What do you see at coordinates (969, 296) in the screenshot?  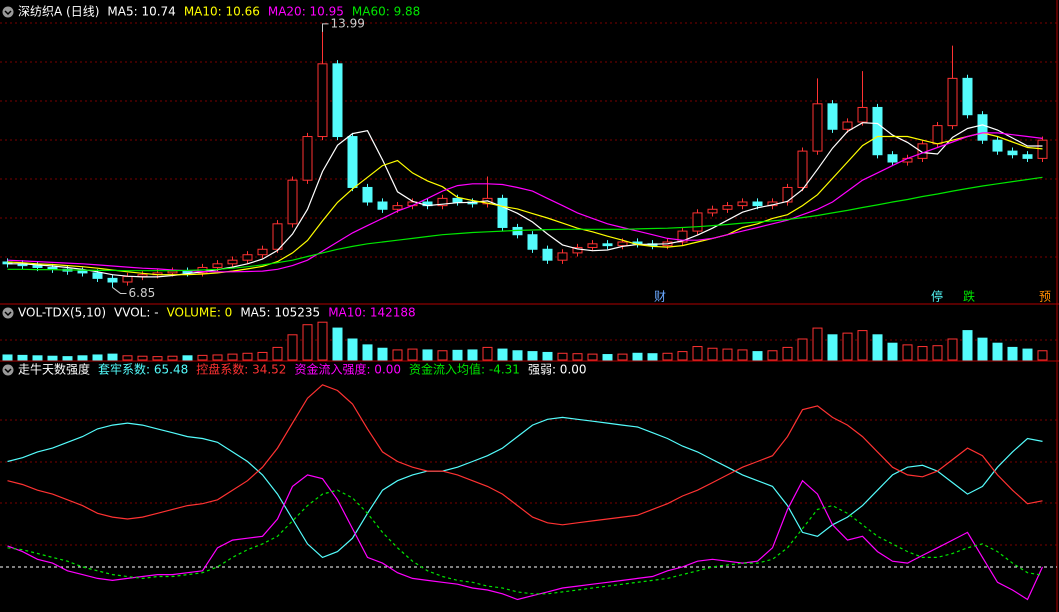 I see `marker: 跌` at bounding box center [969, 296].